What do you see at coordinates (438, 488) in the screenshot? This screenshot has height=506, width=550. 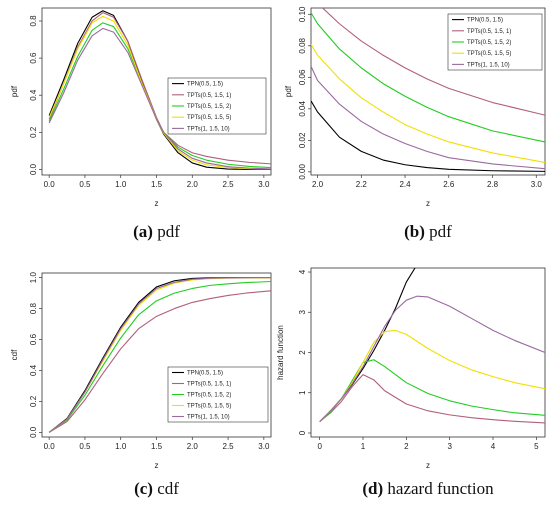 I see `caption-text: hazard function` at bounding box center [438, 488].